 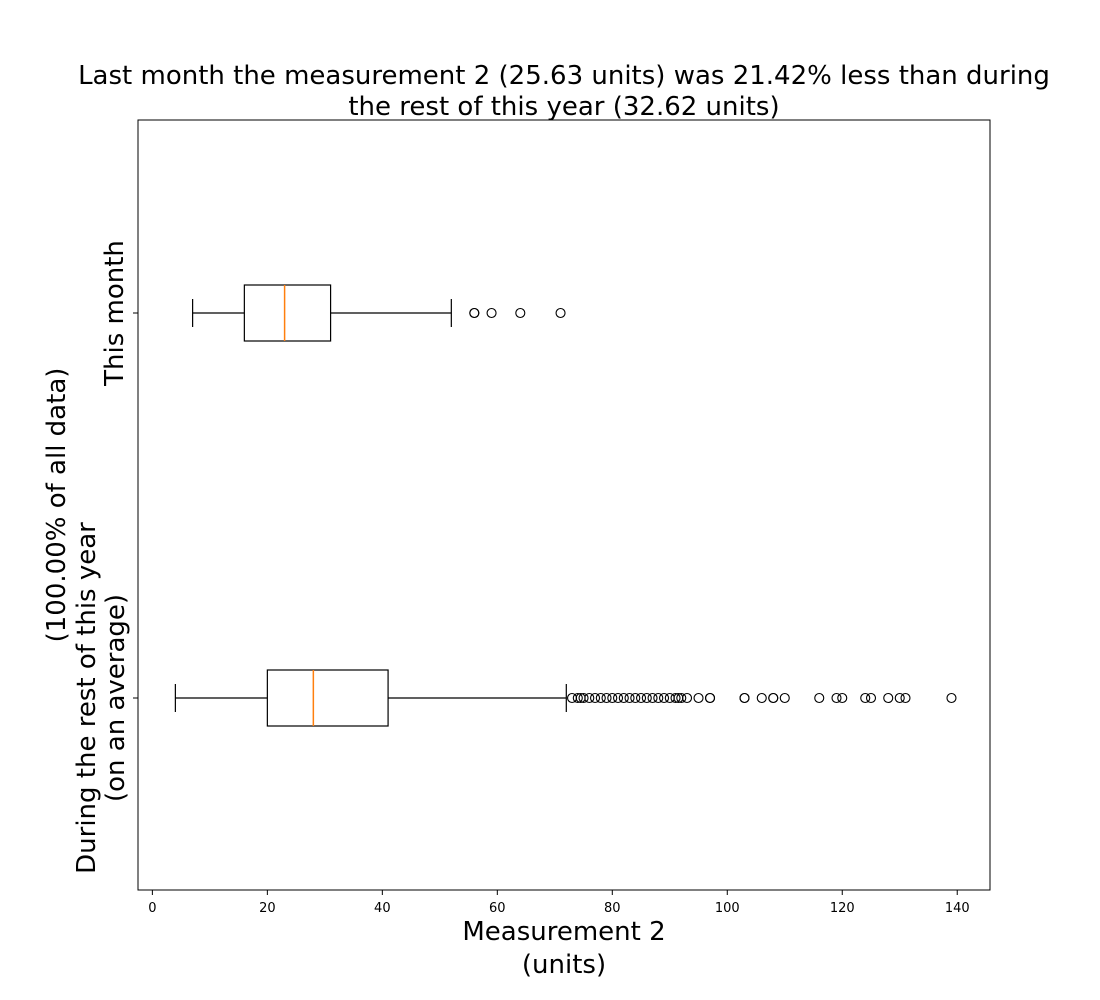 What do you see at coordinates (152, 908) in the screenshot?
I see `x-tick-label: 0` at bounding box center [152, 908].